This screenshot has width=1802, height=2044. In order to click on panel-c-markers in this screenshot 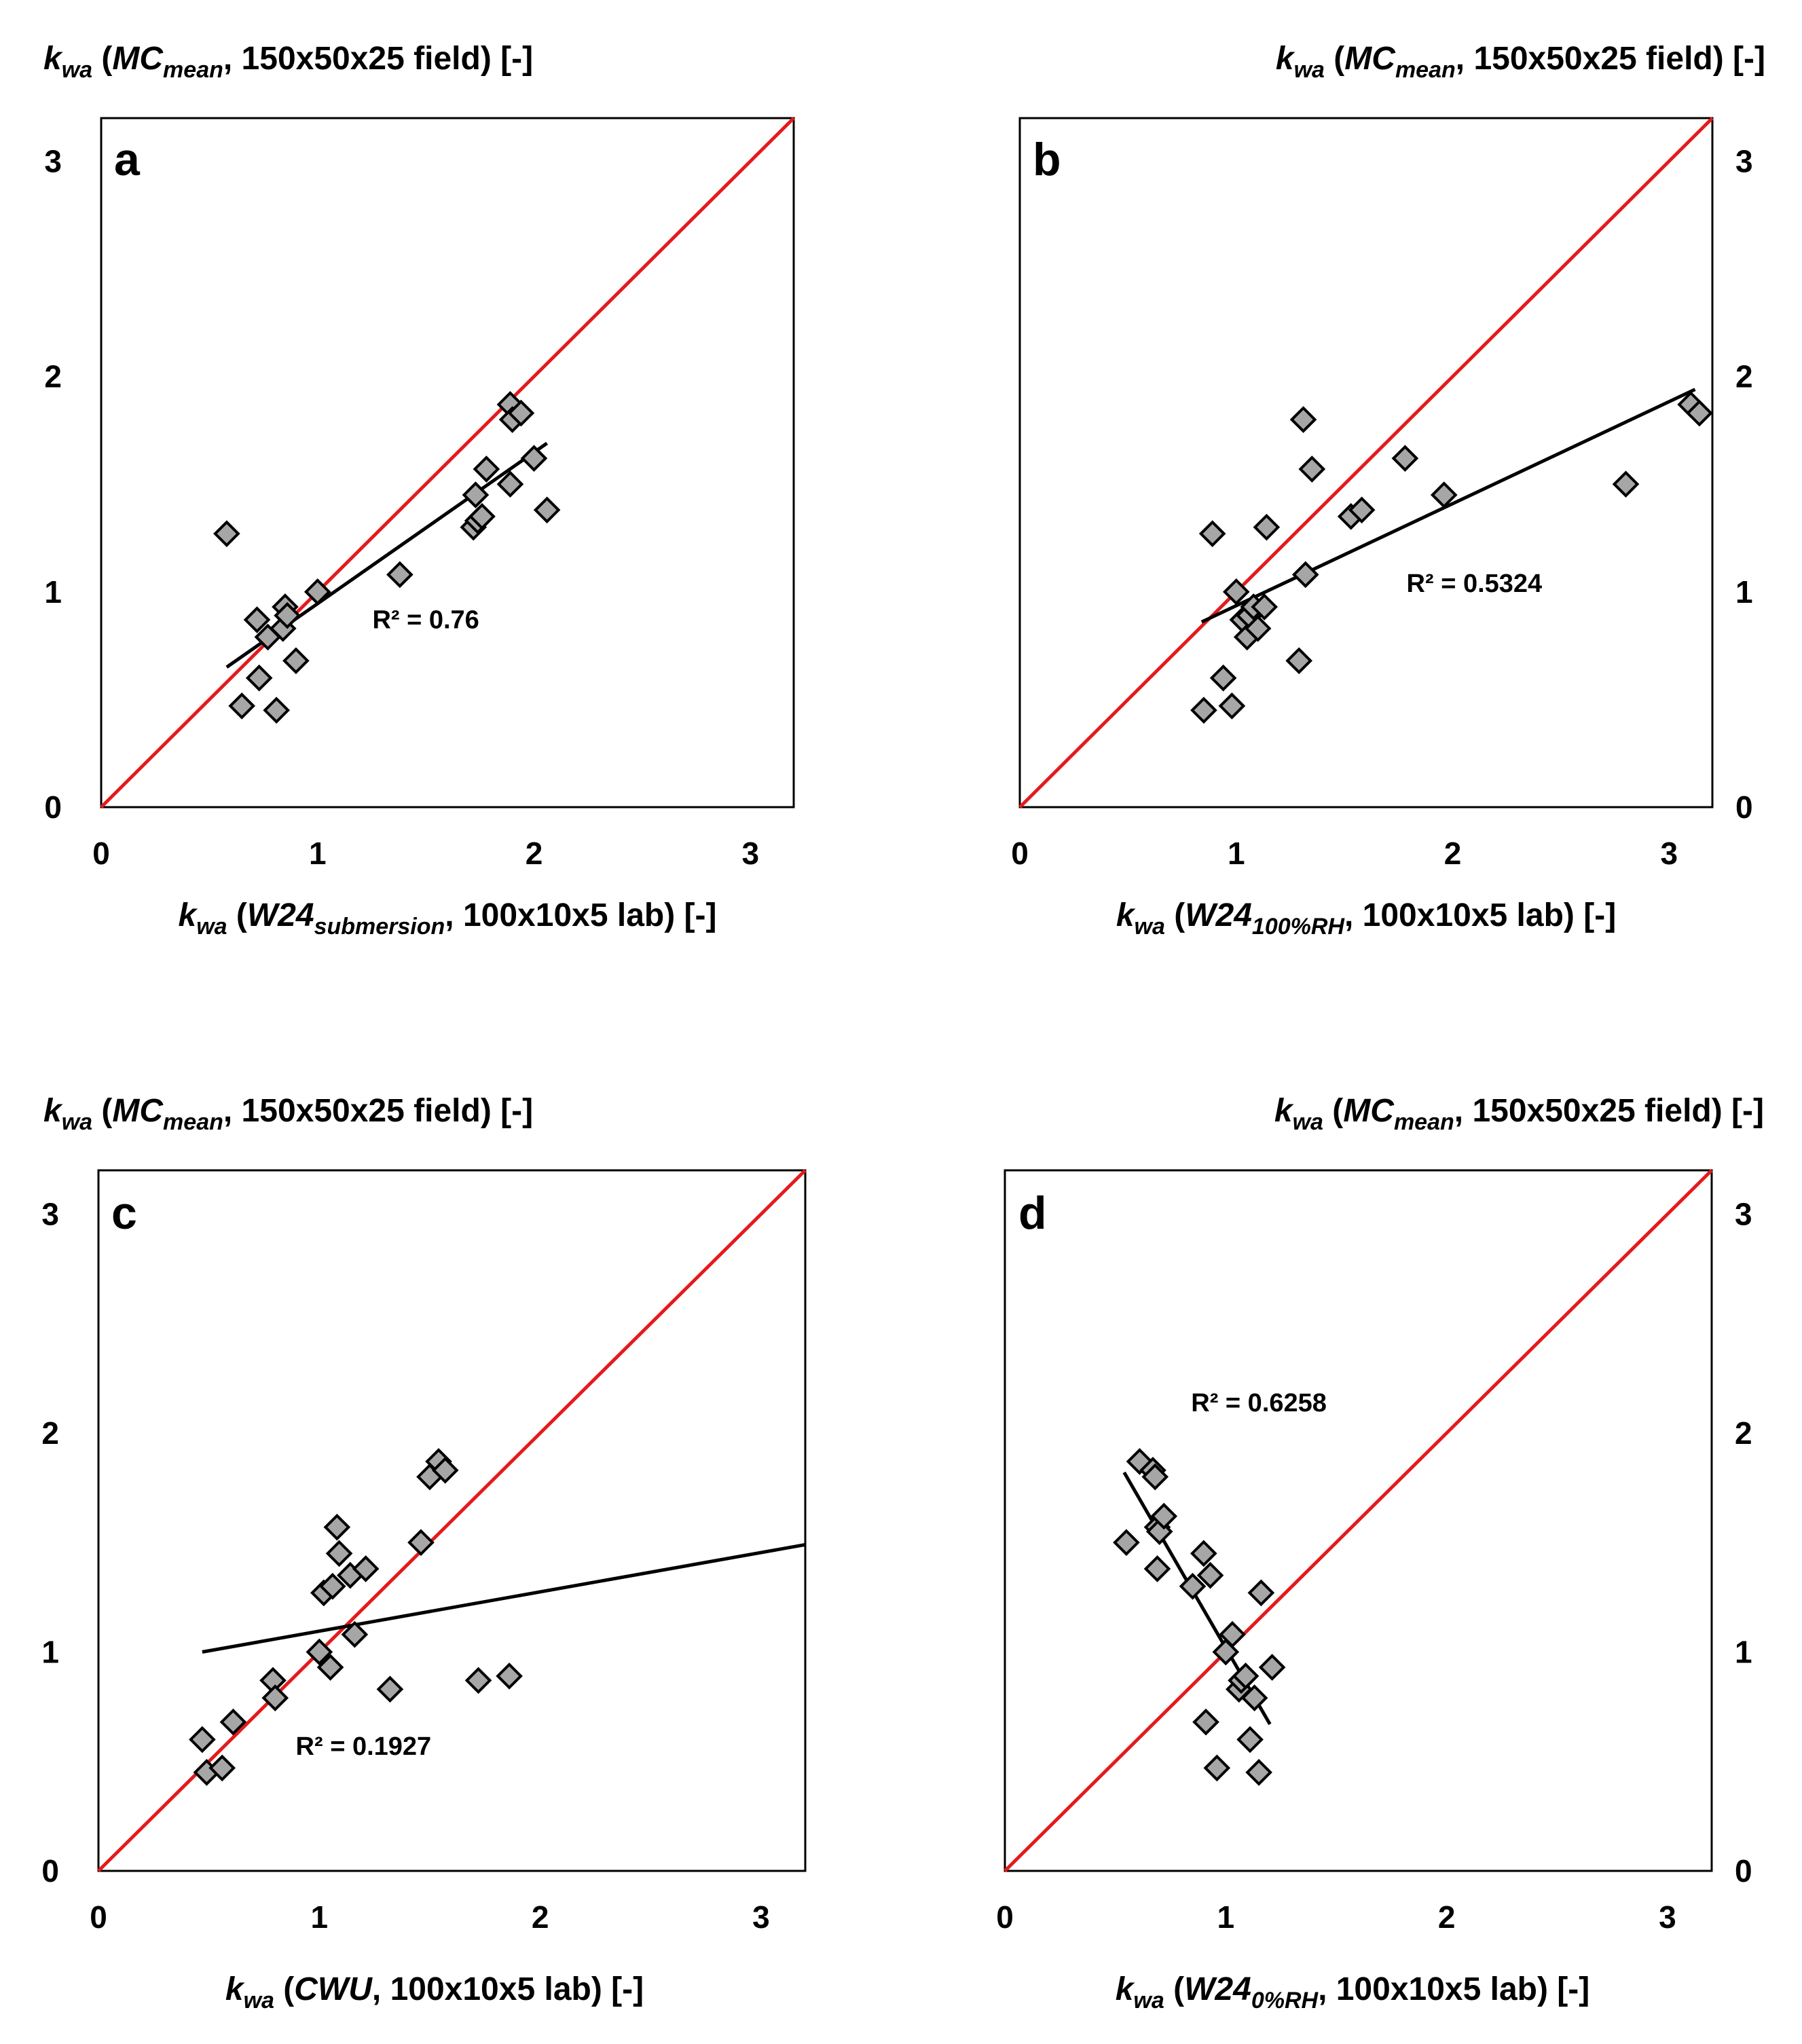, I will do `click(356, 1617)`.